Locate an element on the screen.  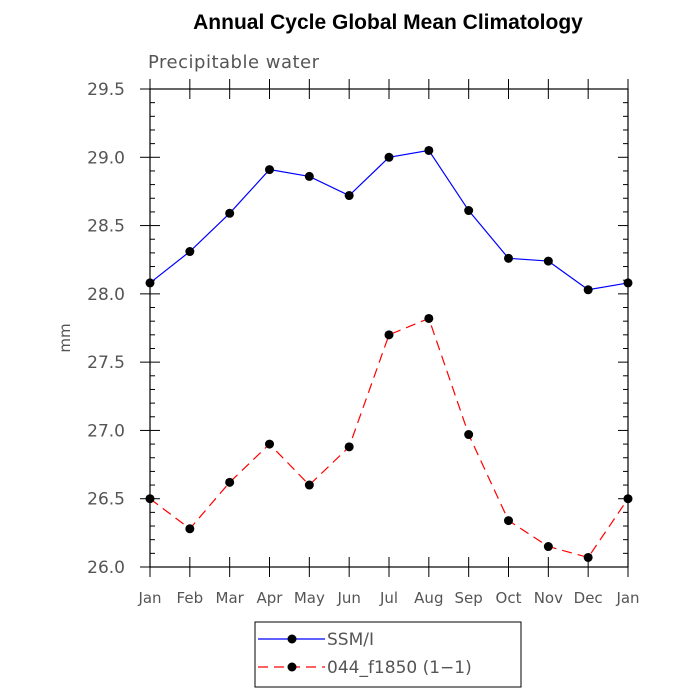
x-tick-label: Oct is located at coordinates (509, 598).